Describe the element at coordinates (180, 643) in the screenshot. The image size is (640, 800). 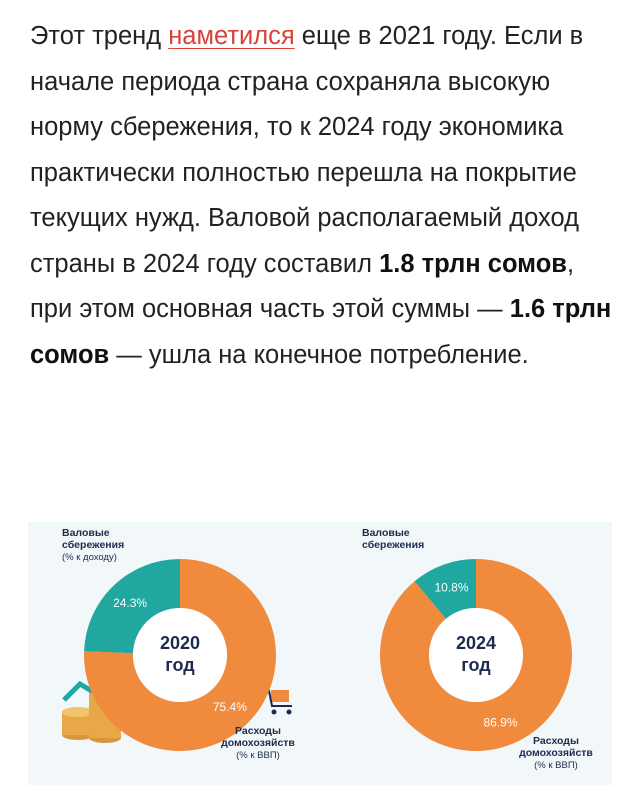
I see `center-label: 2020` at that location.